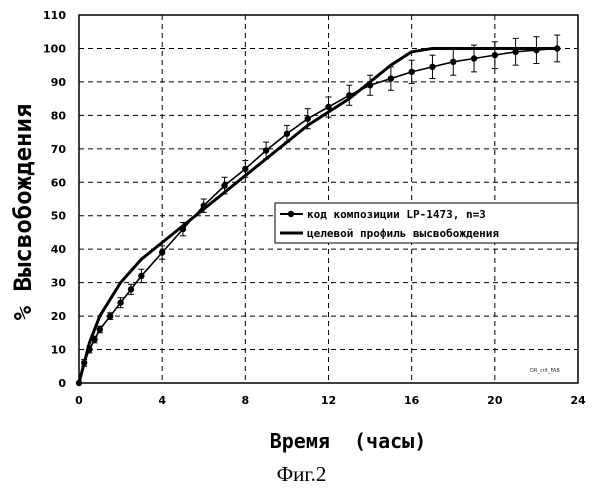 The width and height of the screenshot is (603, 500). I want to click on y-tick-label: 100, so click(54, 48).